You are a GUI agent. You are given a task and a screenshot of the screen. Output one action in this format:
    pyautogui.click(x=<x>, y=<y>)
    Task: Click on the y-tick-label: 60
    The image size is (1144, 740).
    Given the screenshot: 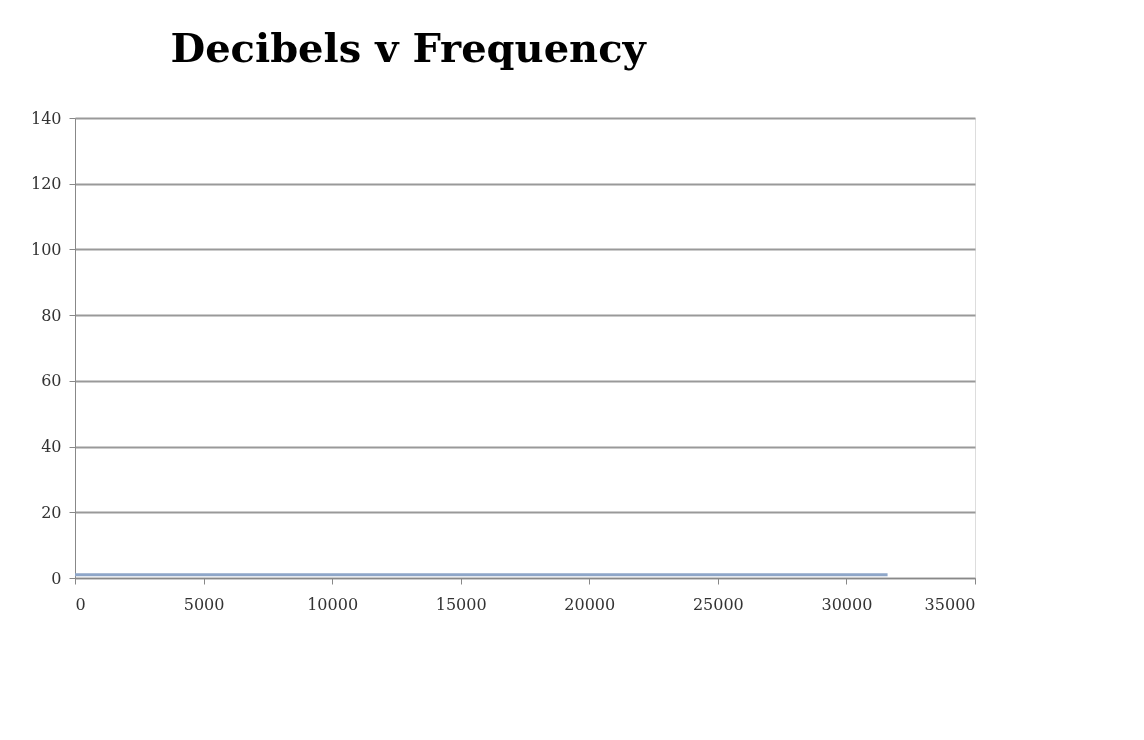 What is the action you would take?
    pyautogui.click(x=51, y=381)
    